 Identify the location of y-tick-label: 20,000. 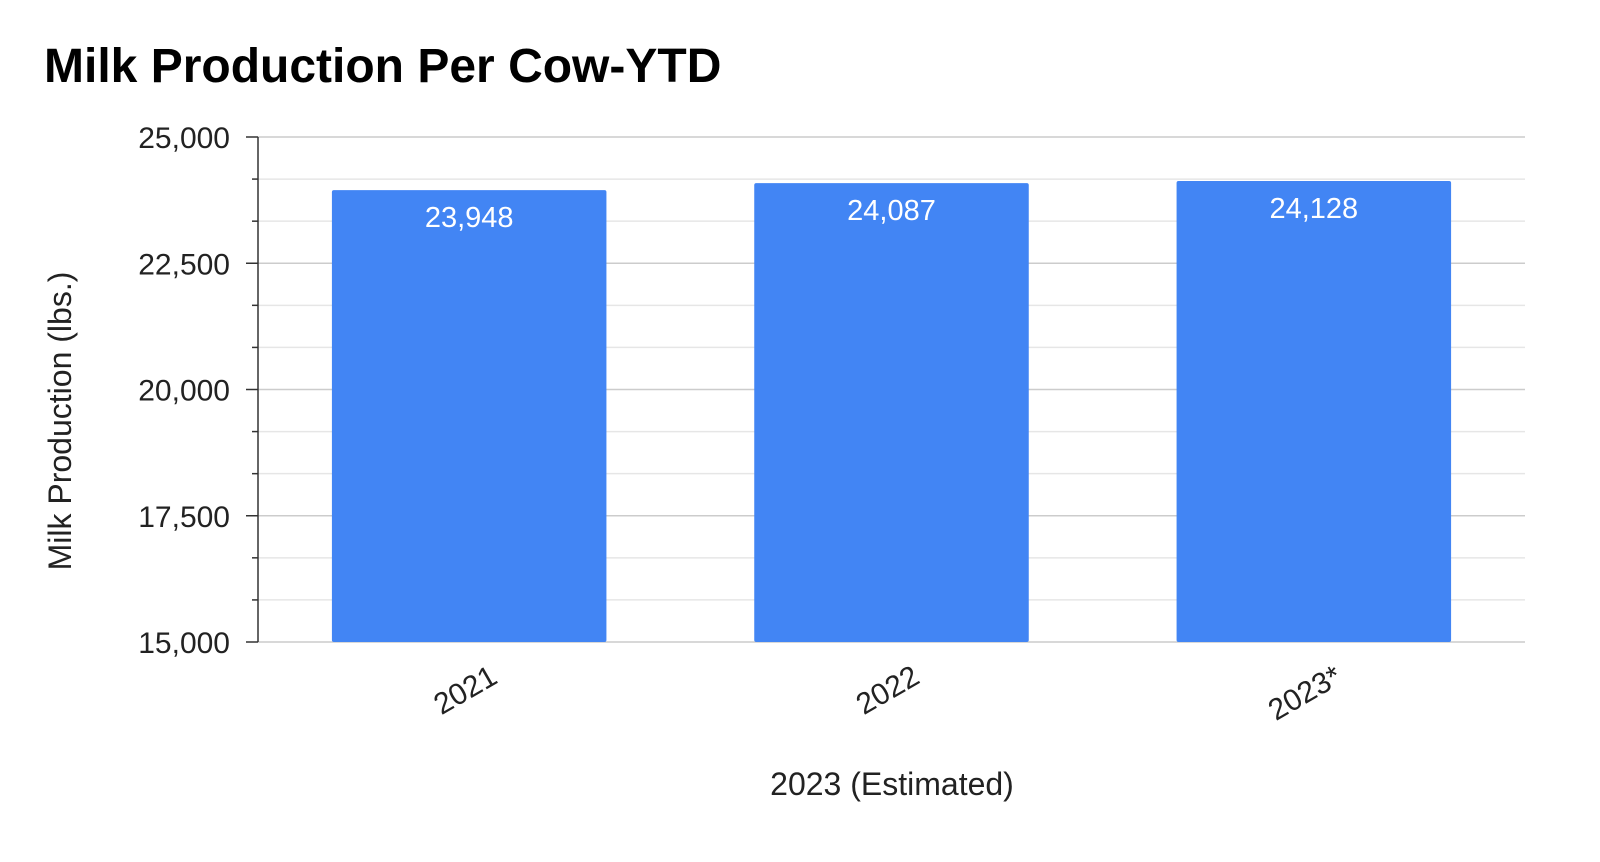
(184, 391).